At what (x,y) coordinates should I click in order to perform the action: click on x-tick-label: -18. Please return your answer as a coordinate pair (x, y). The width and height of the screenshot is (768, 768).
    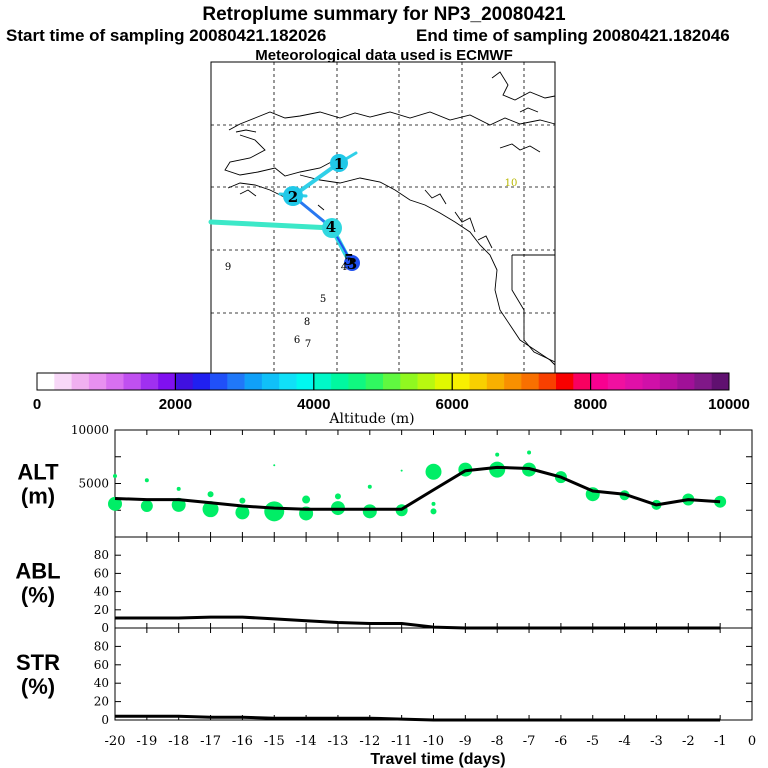
    Looking at the image, I should click on (178, 741).